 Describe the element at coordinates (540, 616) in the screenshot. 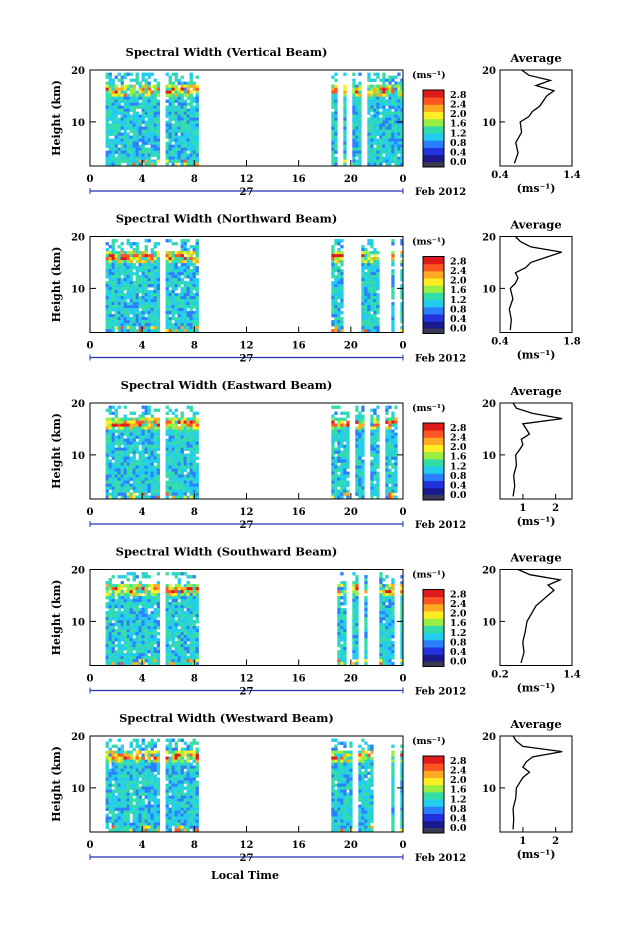

I see `average-profile-line` at that location.